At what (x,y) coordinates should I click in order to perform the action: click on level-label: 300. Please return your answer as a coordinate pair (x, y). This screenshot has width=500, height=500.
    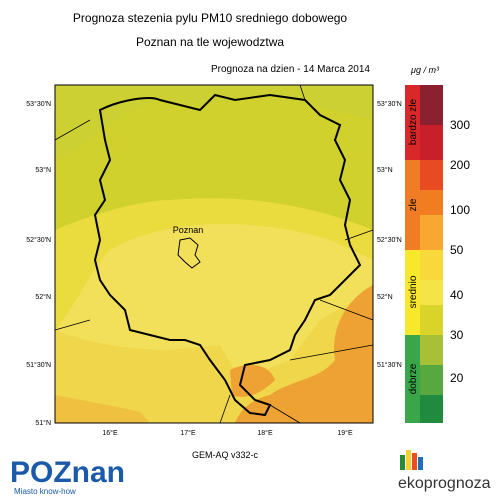
    Looking at the image, I should click on (460, 125).